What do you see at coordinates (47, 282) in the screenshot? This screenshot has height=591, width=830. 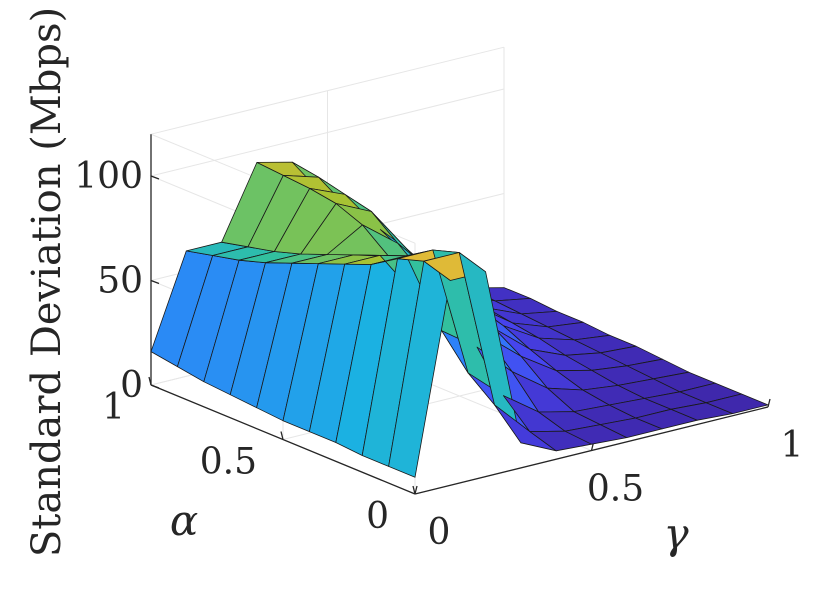 I see `z-axis-title: Standard Deviation (Mbps)` at bounding box center [47, 282].